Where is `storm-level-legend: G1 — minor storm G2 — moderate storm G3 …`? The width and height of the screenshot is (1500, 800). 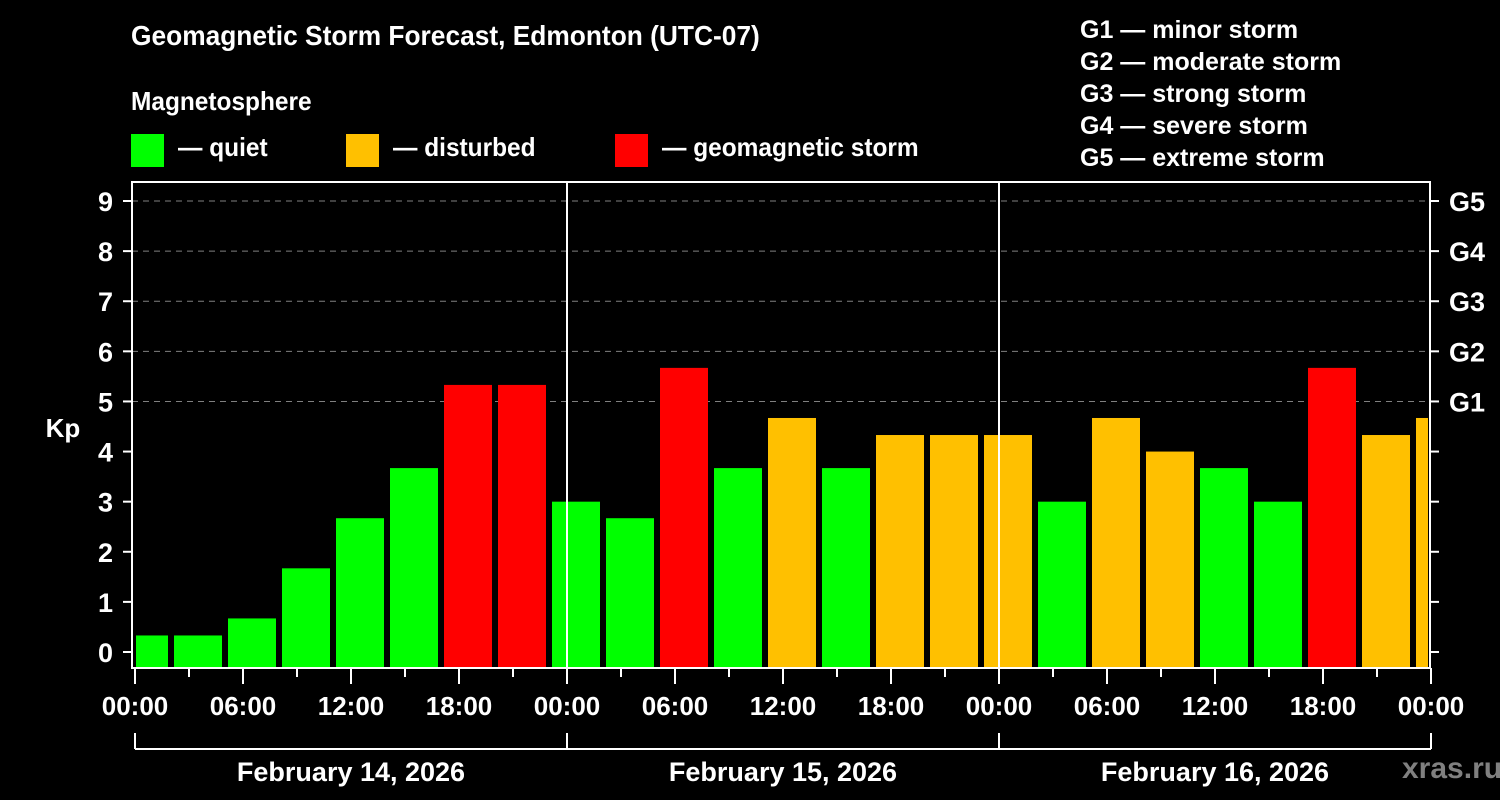
storm-level-legend: G1 — minor storm G2 — moderate storm G3 … is located at coordinates (1210, 94).